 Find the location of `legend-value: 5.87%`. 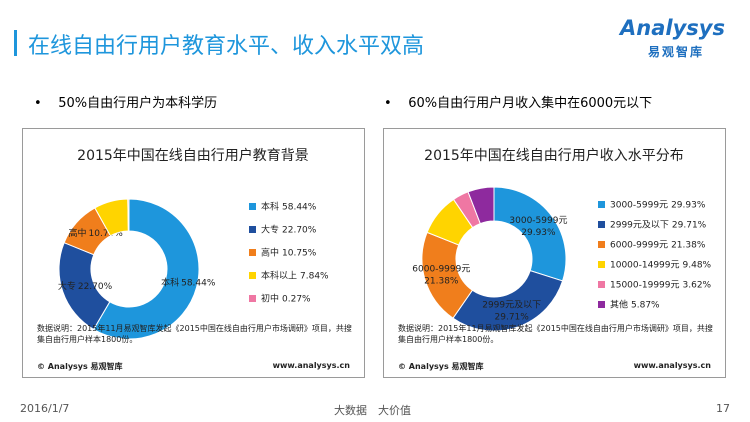

legend-value: 5.87% is located at coordinates (645, 306).